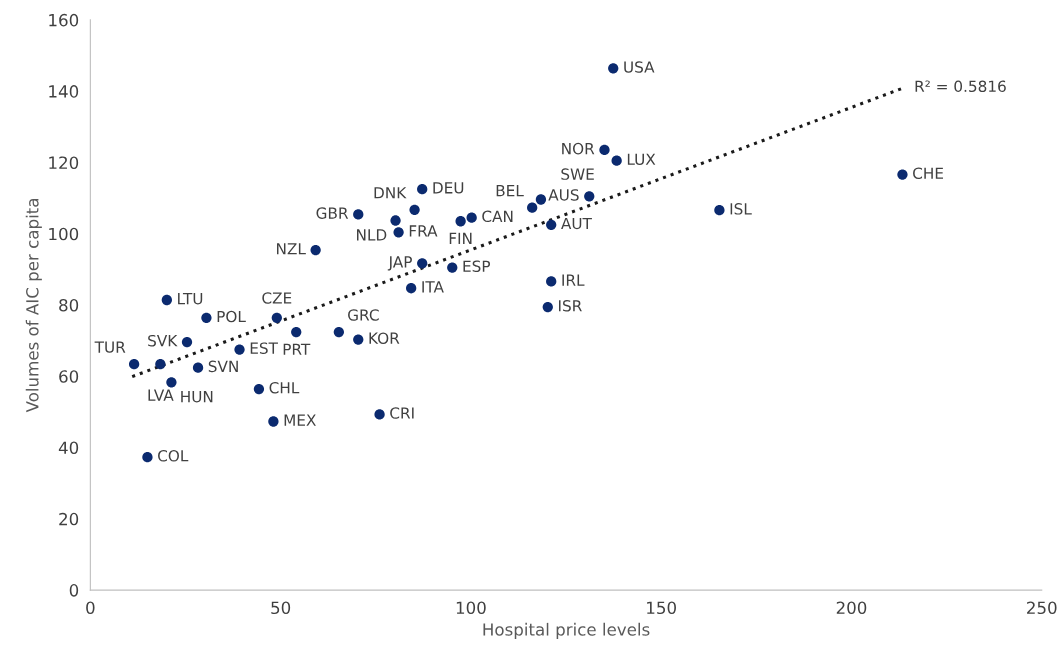  Describe the element at coordinates (570, 305) in the screenshot. I see `annotation: ISR` at that location.